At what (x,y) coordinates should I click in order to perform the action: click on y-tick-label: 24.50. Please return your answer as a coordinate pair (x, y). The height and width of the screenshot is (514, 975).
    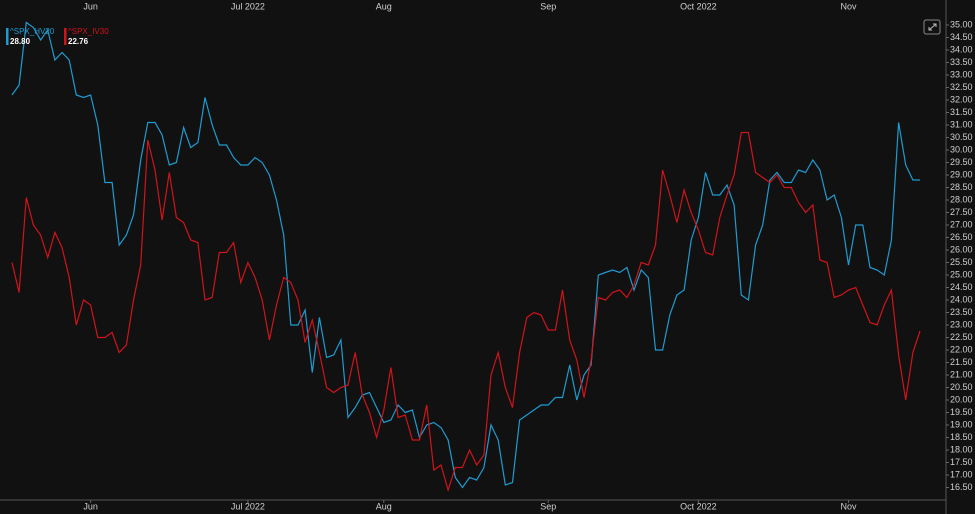
    Looking at the image, I should click on (961, 287).